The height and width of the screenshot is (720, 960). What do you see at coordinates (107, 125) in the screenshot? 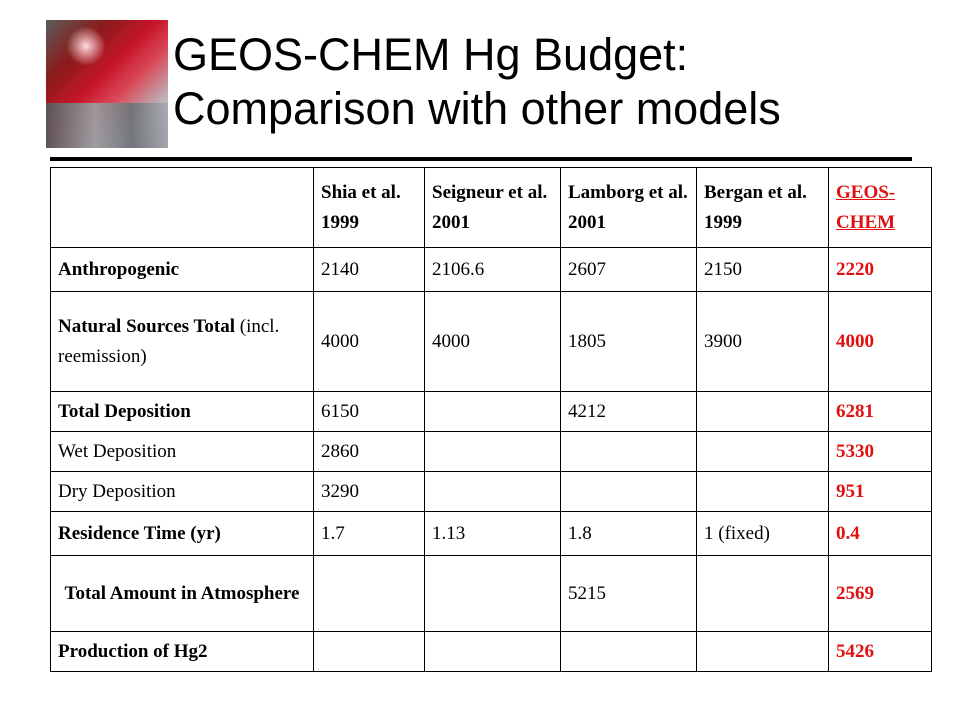
I see `rock-matrix` at bounding box center [107, 125].